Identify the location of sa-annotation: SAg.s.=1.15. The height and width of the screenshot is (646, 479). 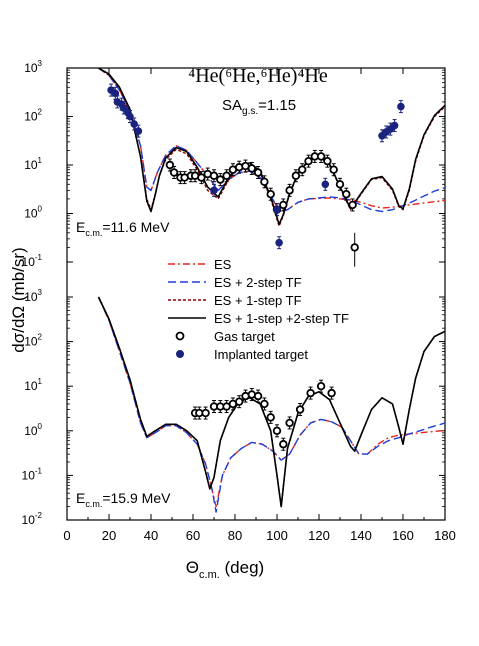
(259, 107).